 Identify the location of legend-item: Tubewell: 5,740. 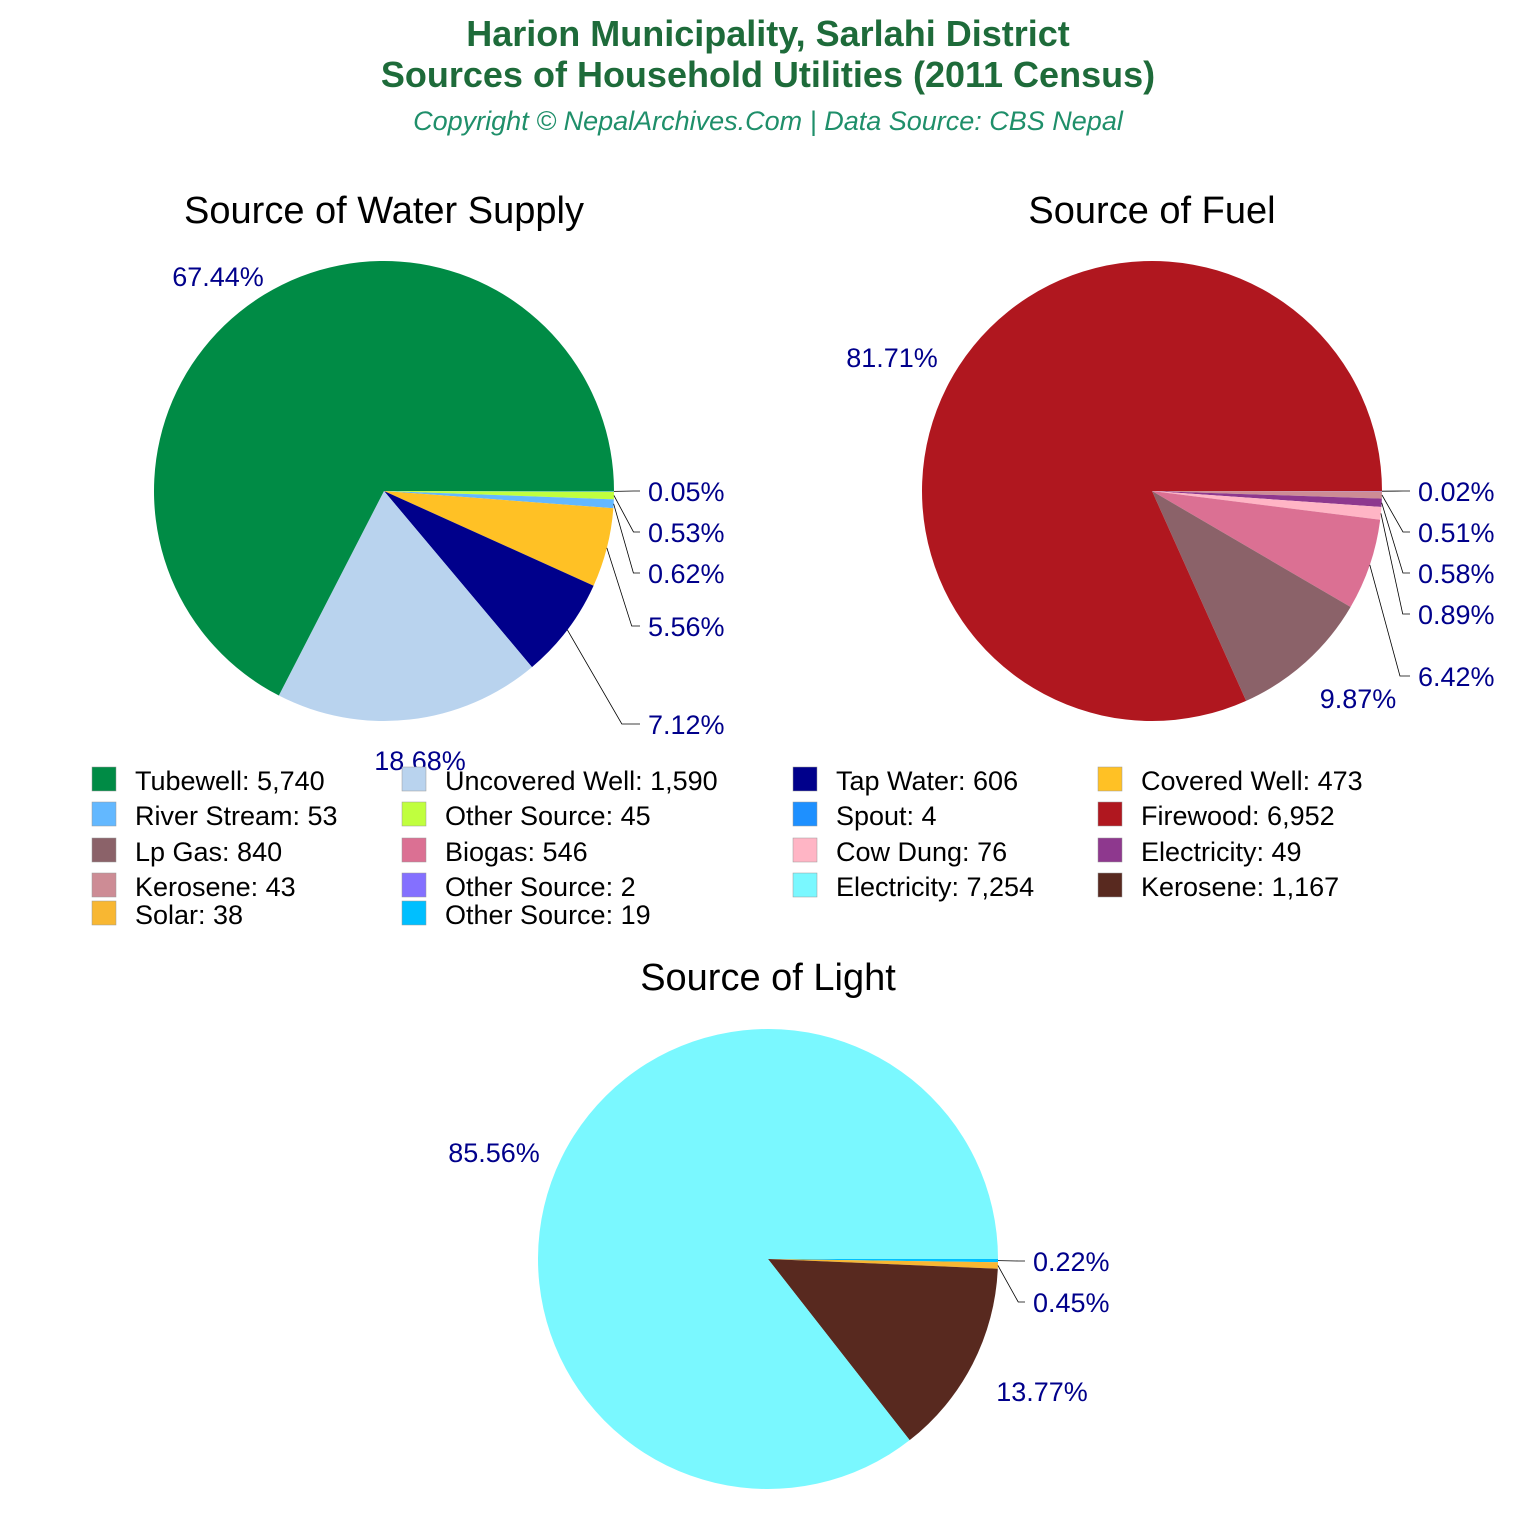
(208, 781).